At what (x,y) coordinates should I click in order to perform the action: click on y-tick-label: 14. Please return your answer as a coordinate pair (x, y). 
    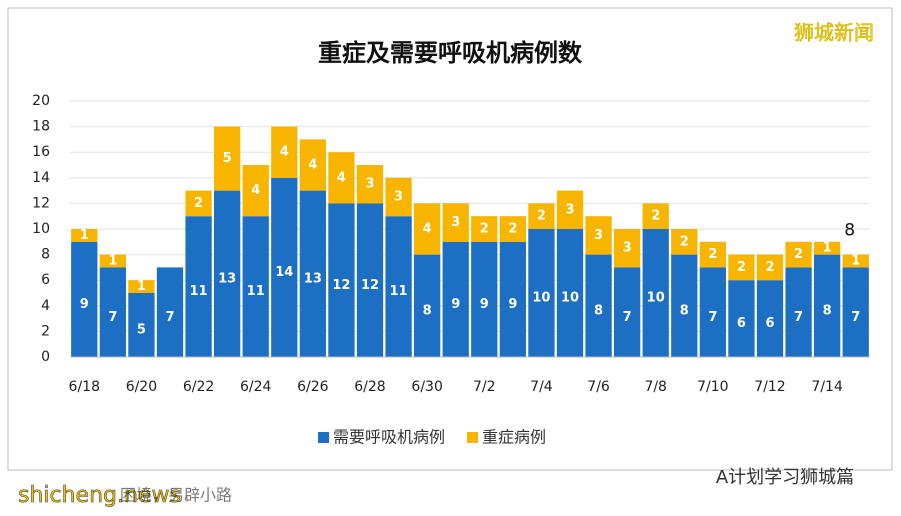
    Looking at the image, I should click on (41, 178).